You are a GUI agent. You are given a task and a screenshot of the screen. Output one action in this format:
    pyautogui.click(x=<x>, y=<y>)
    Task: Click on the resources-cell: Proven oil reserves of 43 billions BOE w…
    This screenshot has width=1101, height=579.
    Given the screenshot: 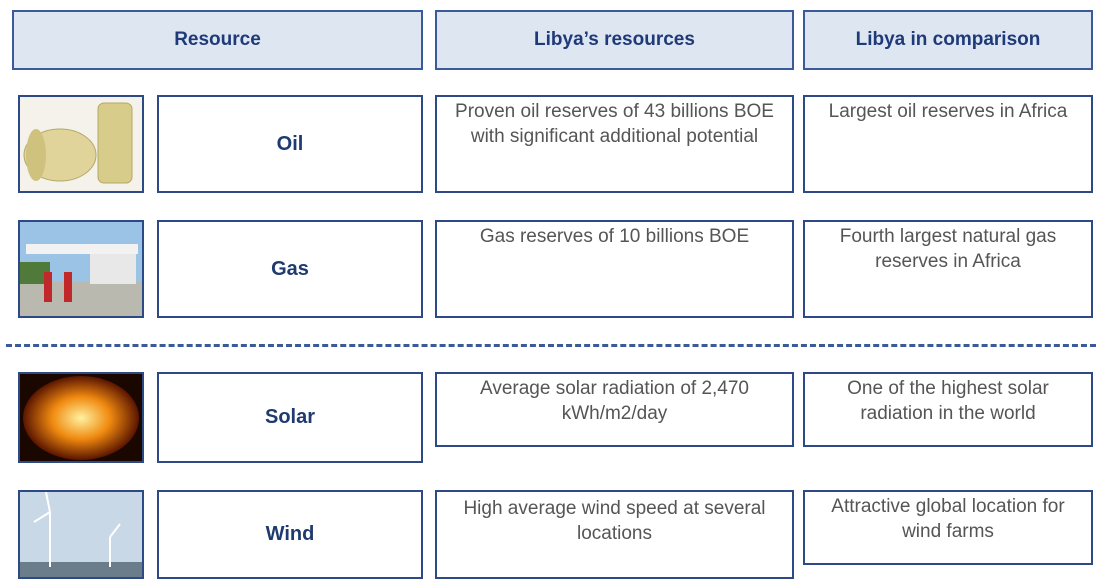 What is the action you would take?
    pyautogui.click(x=614, y=144)
    